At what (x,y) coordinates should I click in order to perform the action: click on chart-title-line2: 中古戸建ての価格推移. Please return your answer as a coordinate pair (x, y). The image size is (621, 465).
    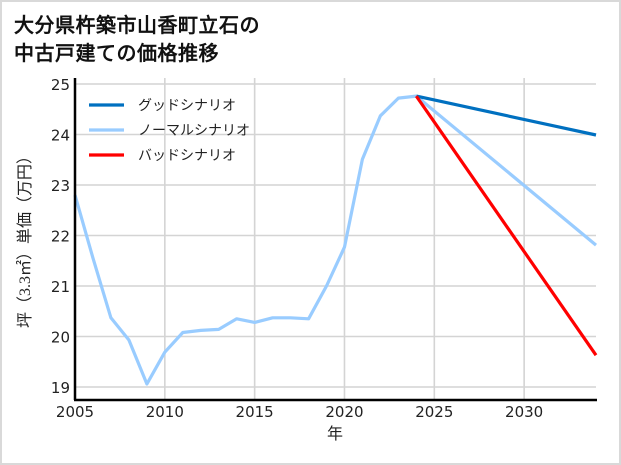
    Looking at the image, I should click on (116, 53).